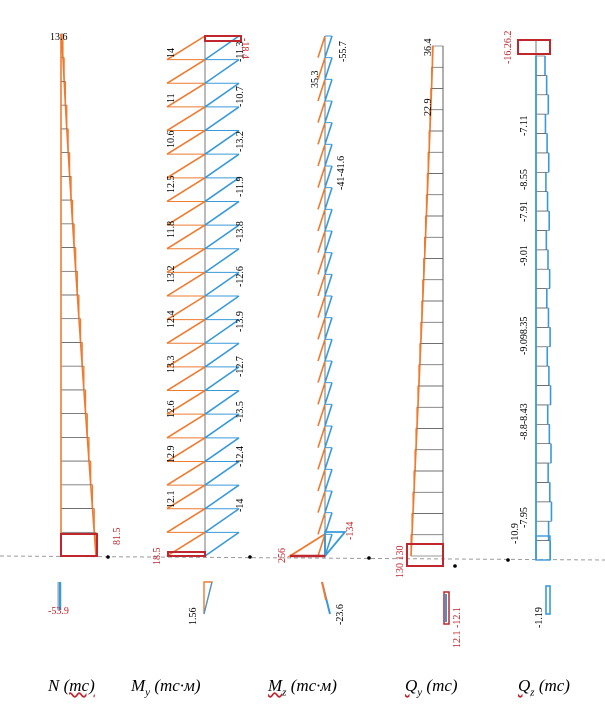 Image resolution: width=605 pixels, height=720 pixels. Describe the element at coordinates (428, 108) in the screenshot. I see `qy-mid-label: 22.9` at that location.